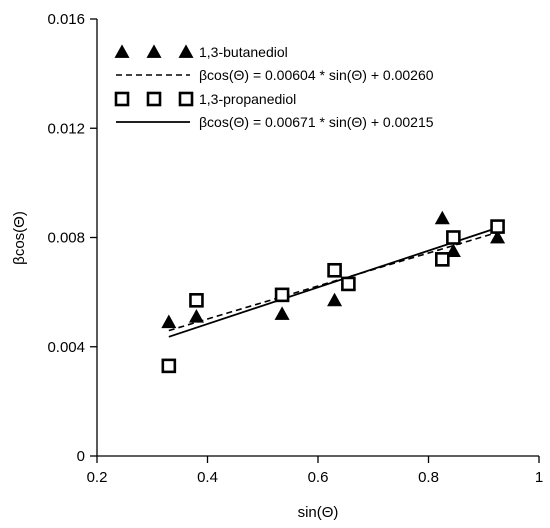 This screenshot has width=550, height=528. Describe the element at coordinates (316, 122) in the screenshot. I see `legend-label-fit-propanediol: βcos(Θ) = 0.00671 * sin(Θ) + 0.00215` at that location.